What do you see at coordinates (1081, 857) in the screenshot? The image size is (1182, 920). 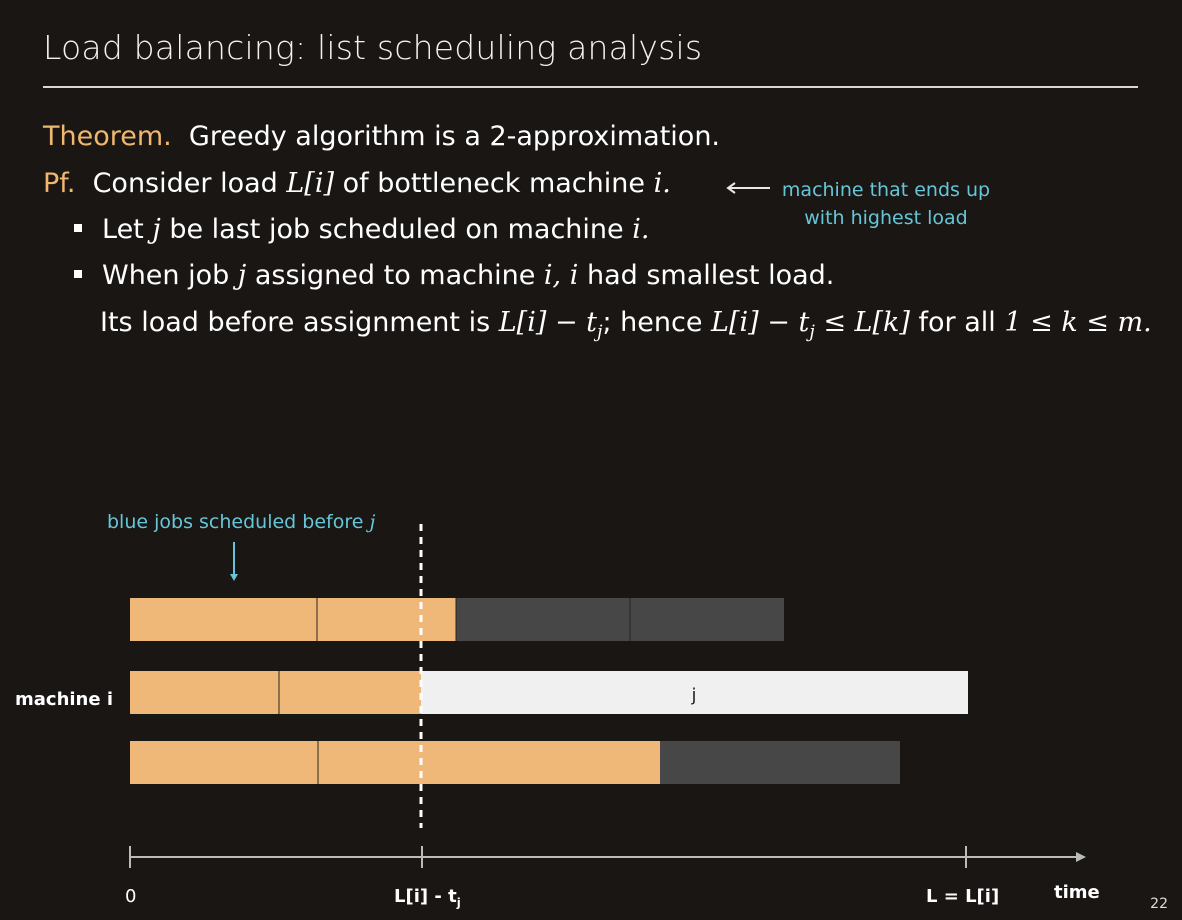 I see `axis-arrow-icon` at bounding box center [1081, 857].